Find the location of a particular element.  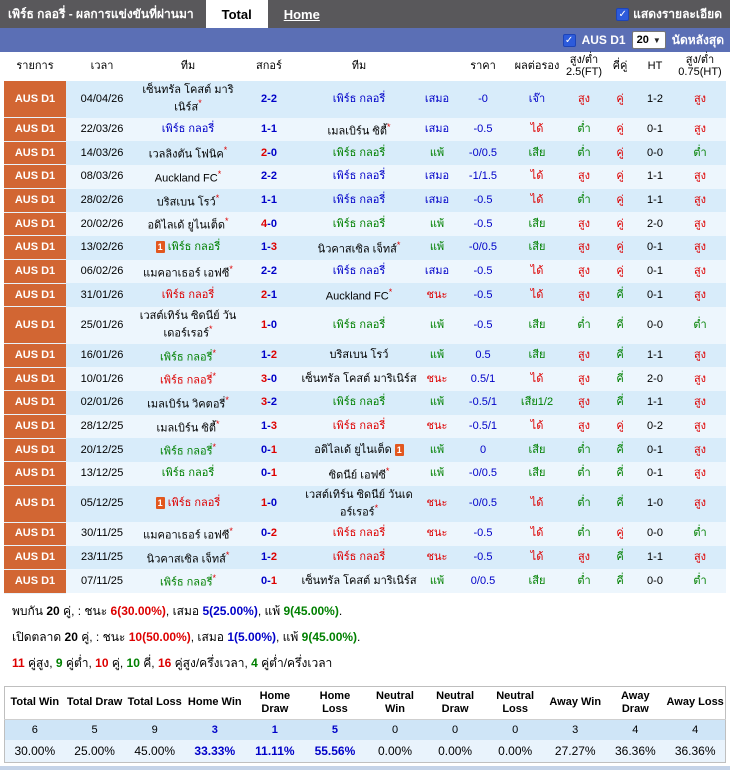

tab-home: Home is located at coordinates (301, 14).